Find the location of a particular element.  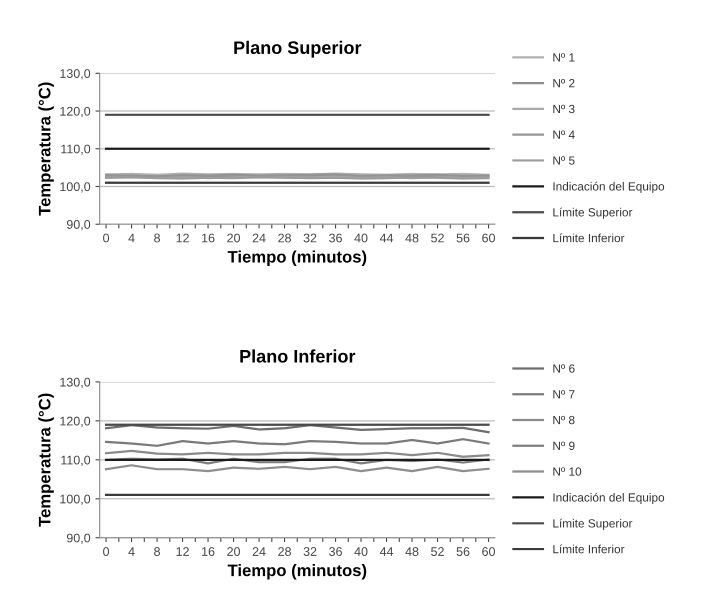

legend-label: Nº 3 is located at coordinates (564, 109).